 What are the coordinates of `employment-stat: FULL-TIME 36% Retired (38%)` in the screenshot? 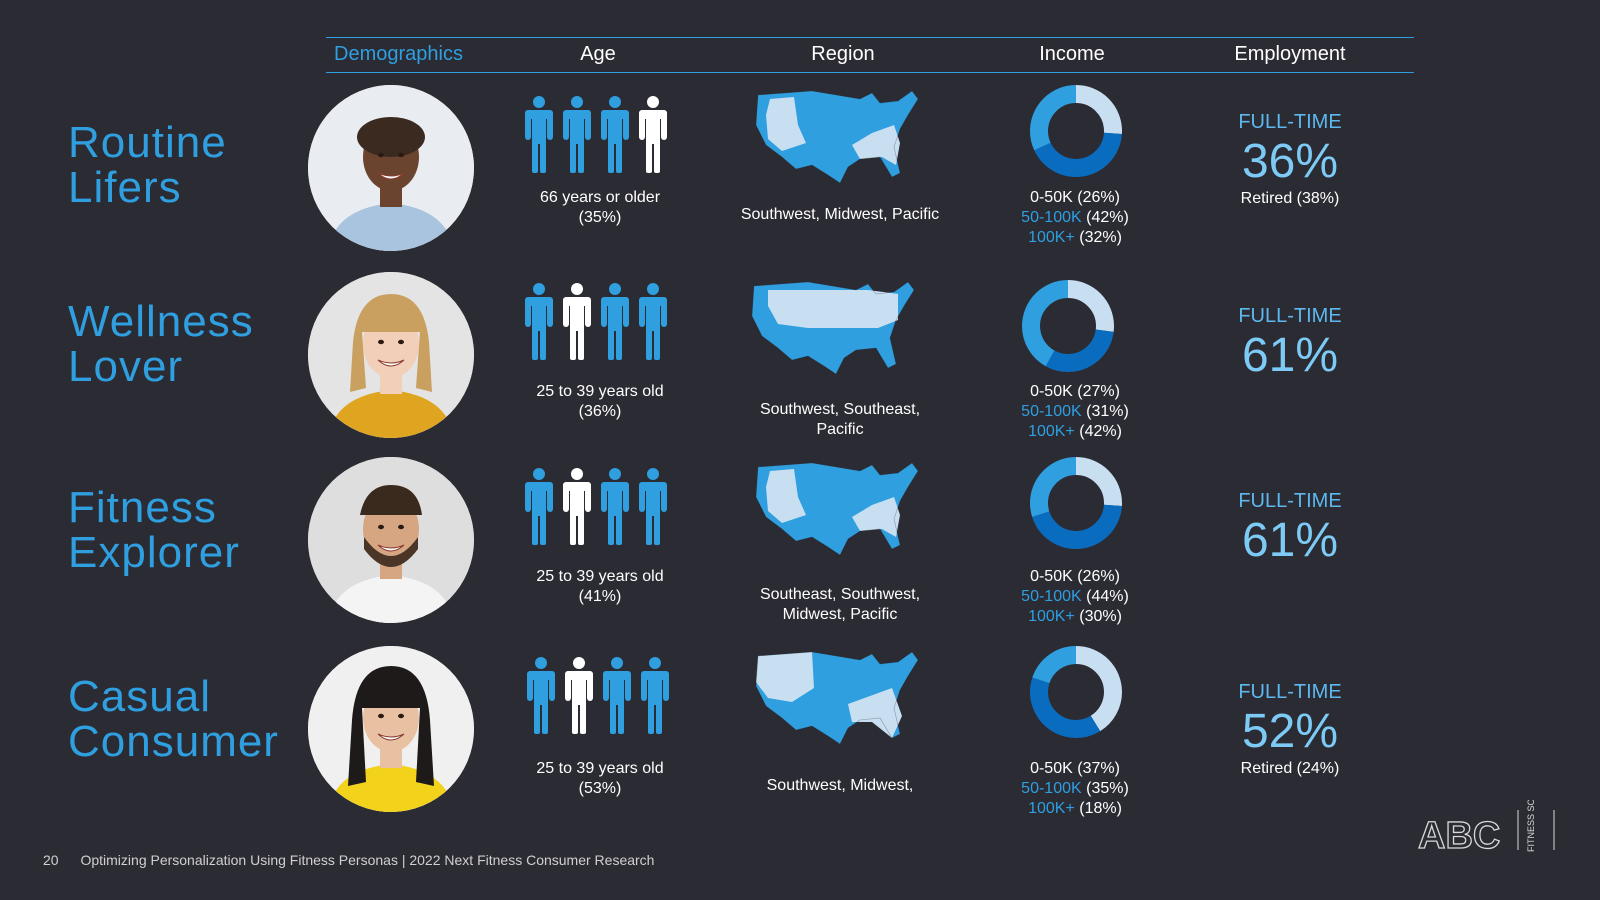 It's located at (1290, 159).